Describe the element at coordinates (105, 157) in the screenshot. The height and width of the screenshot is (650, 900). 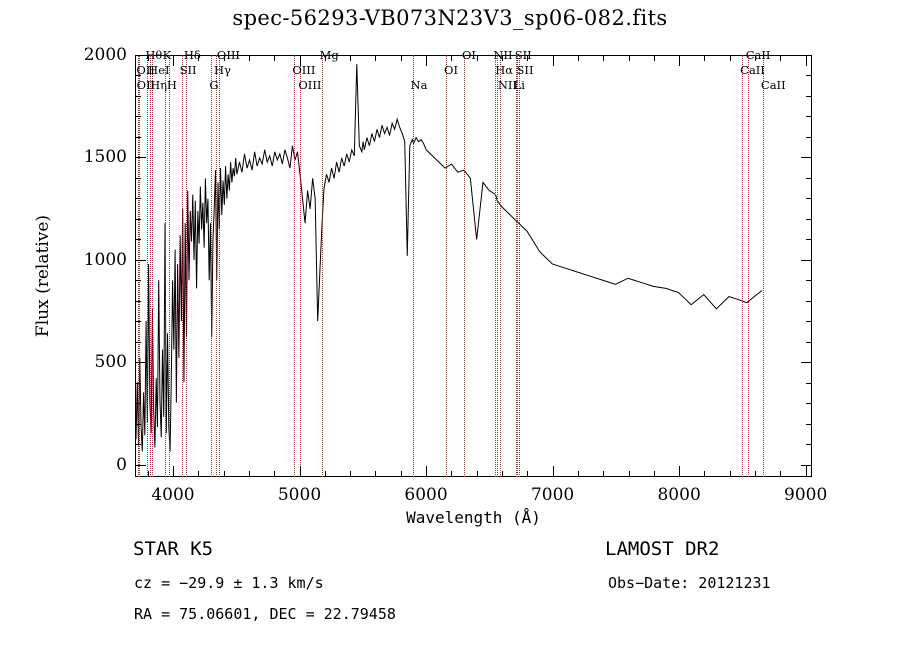
I see `y-tick-label: 1500` at that location.